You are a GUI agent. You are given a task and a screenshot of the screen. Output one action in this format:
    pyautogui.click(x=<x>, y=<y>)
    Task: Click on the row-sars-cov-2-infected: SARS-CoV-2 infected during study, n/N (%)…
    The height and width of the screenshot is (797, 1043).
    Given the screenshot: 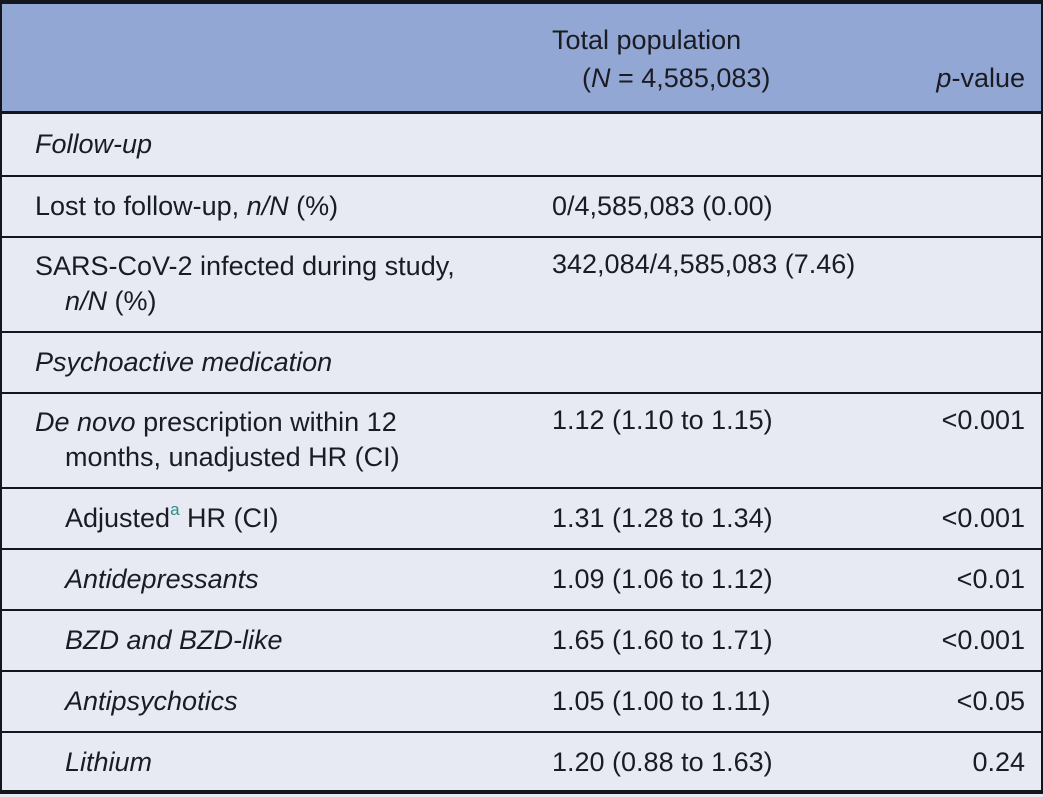 What is the action you would take?
    pyautogui.click(x=521, y=283)
    